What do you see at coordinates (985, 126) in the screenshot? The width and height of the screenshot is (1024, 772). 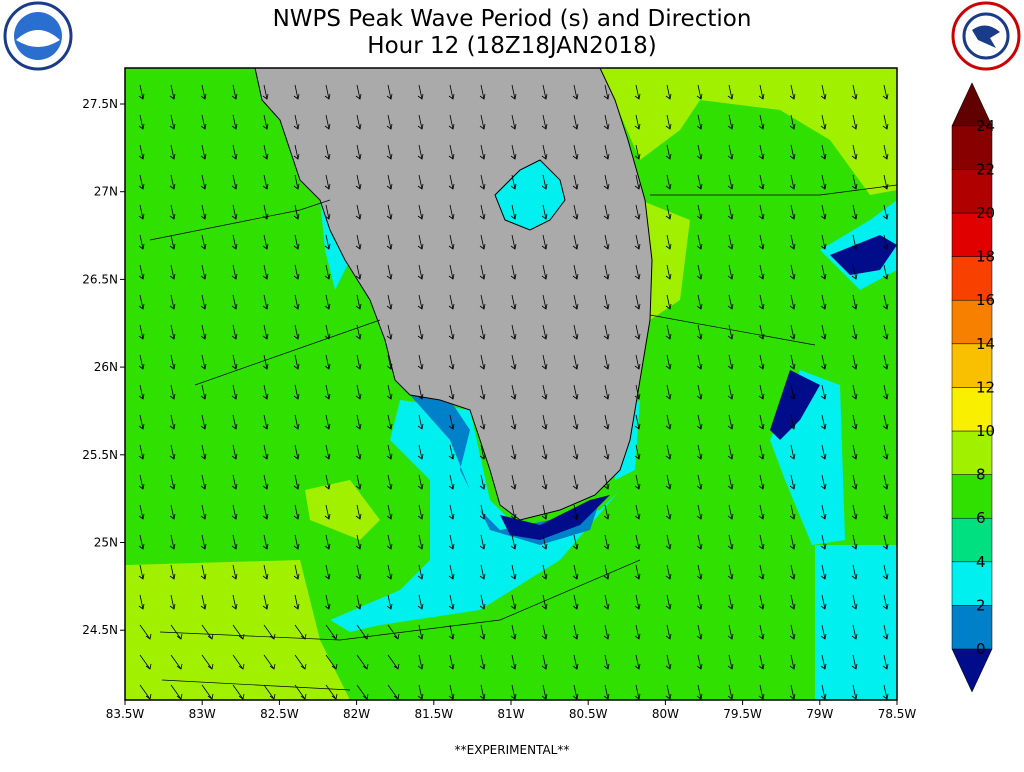 I see `colorbar-label: 24` at bounding box center [985, 126].